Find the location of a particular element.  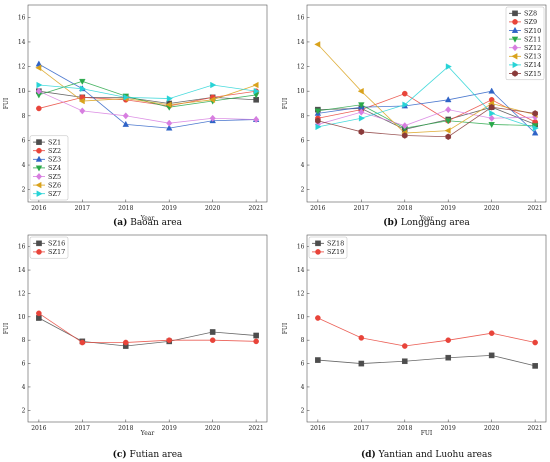

y-tick-label: 8 is located at coordinates (24, 116).